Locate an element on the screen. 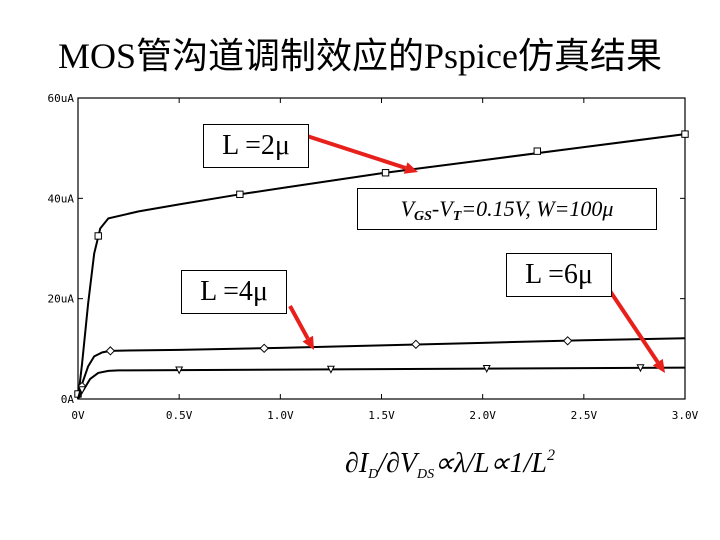 This screenshot has width=720, height=540. y-tick-label: 60uA is located at coordinates (61, 98).